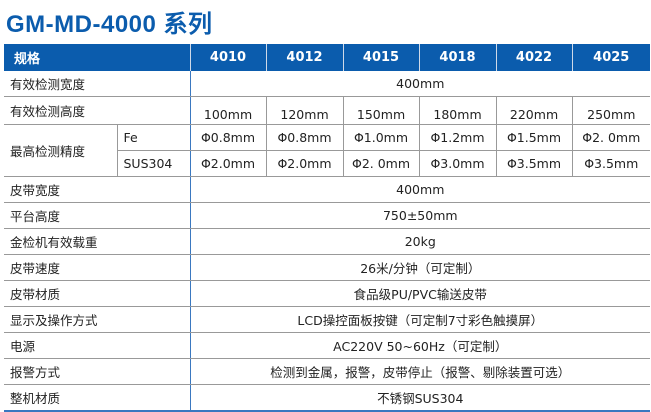 The width and height of the screenshot is (651, 412). Describe the element at coordinates (97, 110) in the screenshot. I see `row-label: 有效检测高度` at that location.